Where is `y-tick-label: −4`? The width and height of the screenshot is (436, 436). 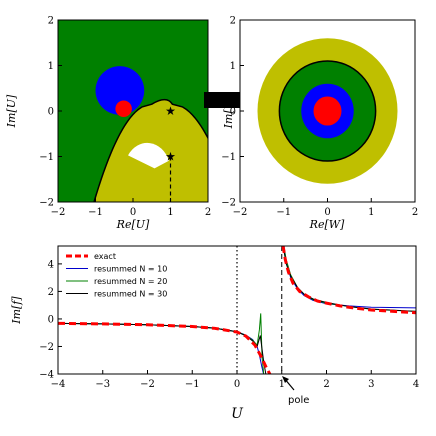
y-tick-label: −4 is located at coordinates (46, 375).